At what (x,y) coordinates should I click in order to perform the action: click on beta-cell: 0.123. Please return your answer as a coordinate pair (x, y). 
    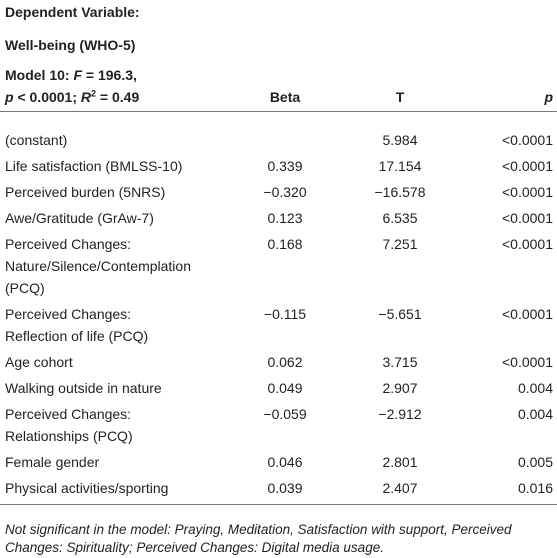
    Looking at the image, I should click on (285, 218).